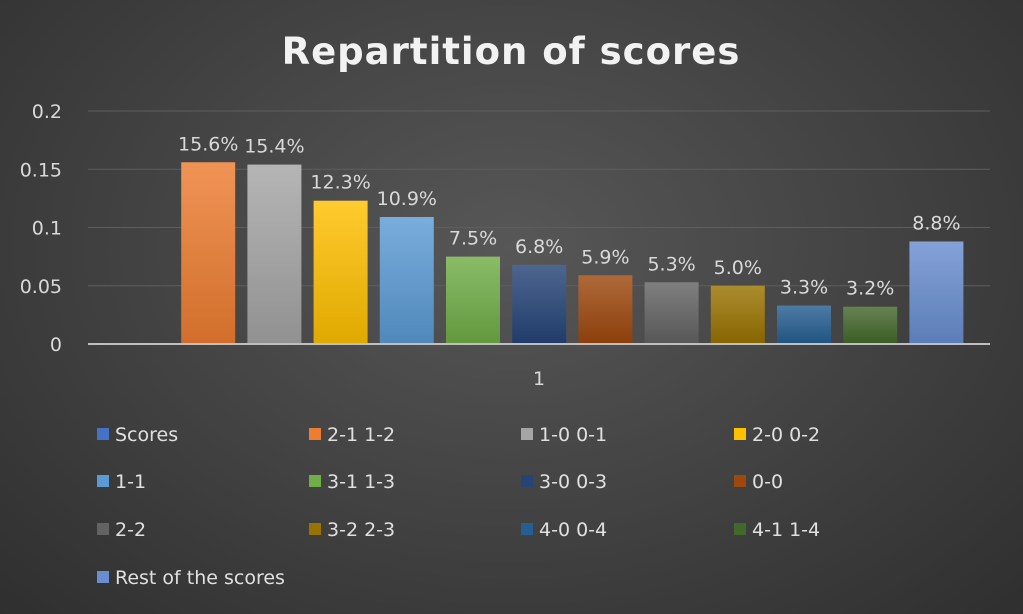  I want to click on legend-item: 1-0 0-1, so click(564, 435).